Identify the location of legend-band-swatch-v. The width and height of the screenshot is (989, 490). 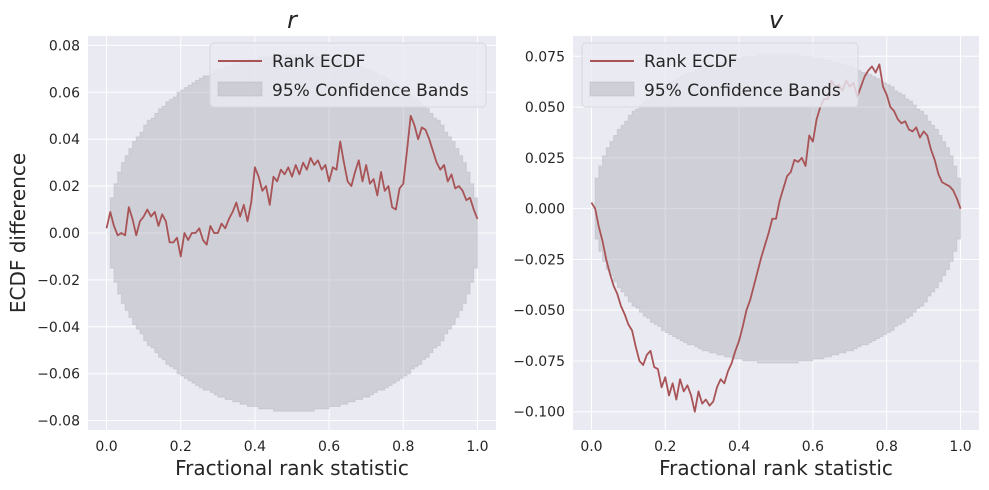
(612, 89).